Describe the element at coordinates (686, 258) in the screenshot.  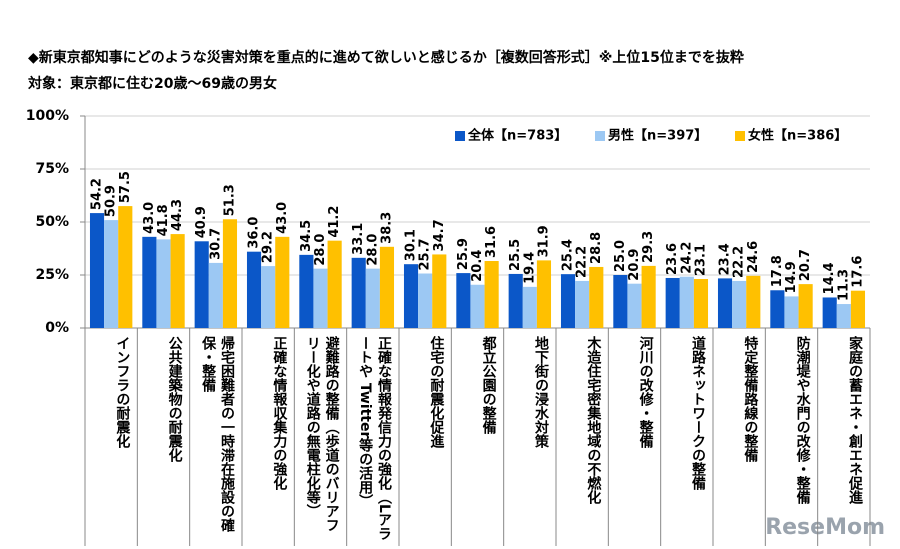
I see `value-label: 24.2` at that location.